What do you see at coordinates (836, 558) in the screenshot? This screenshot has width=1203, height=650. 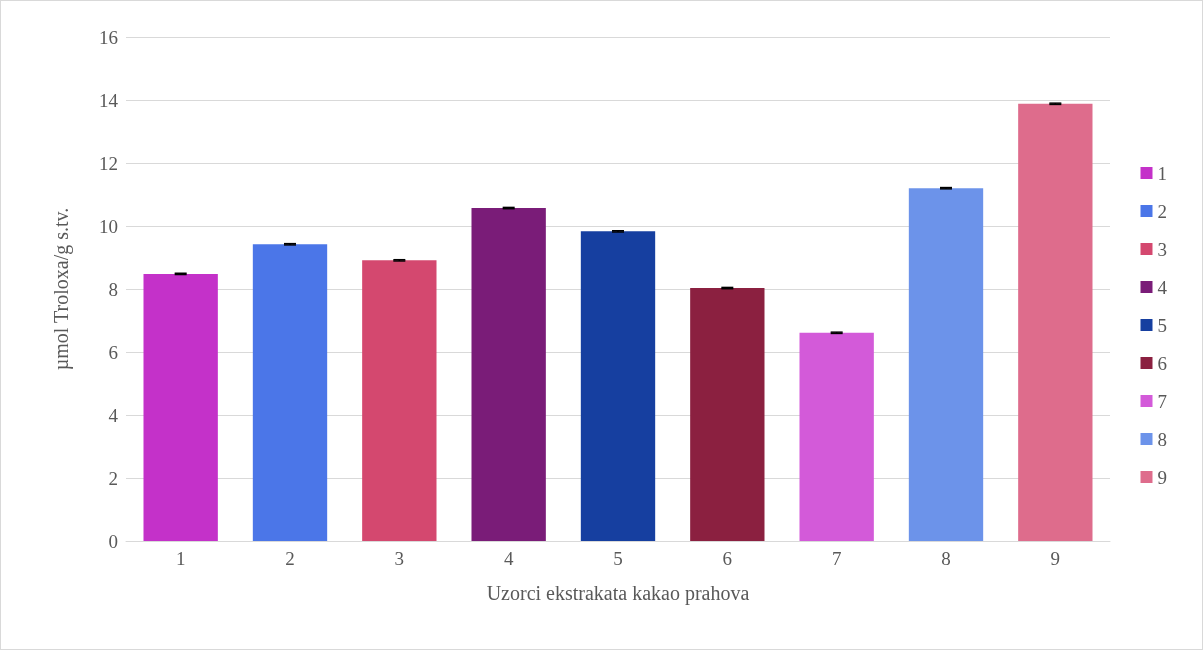 I see `x-tick-label: 7` at bounding box center [836, 558].